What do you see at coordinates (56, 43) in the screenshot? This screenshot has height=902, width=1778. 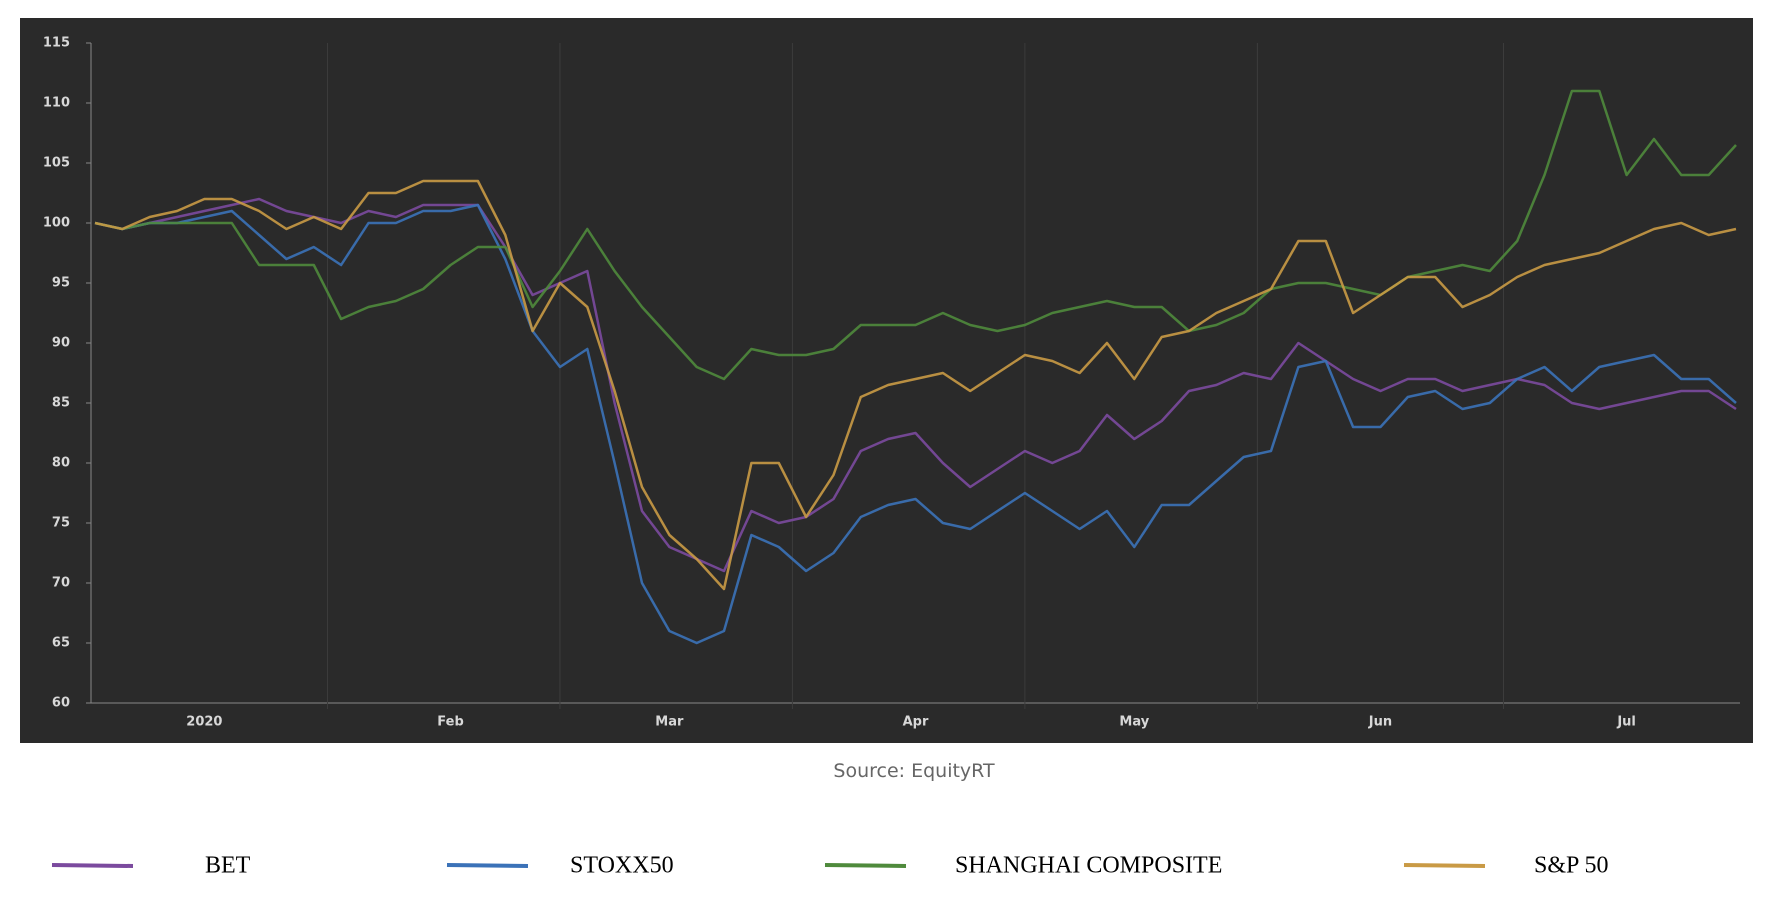 I see `y-tick-label: 115` at bounding box center [56, 43].